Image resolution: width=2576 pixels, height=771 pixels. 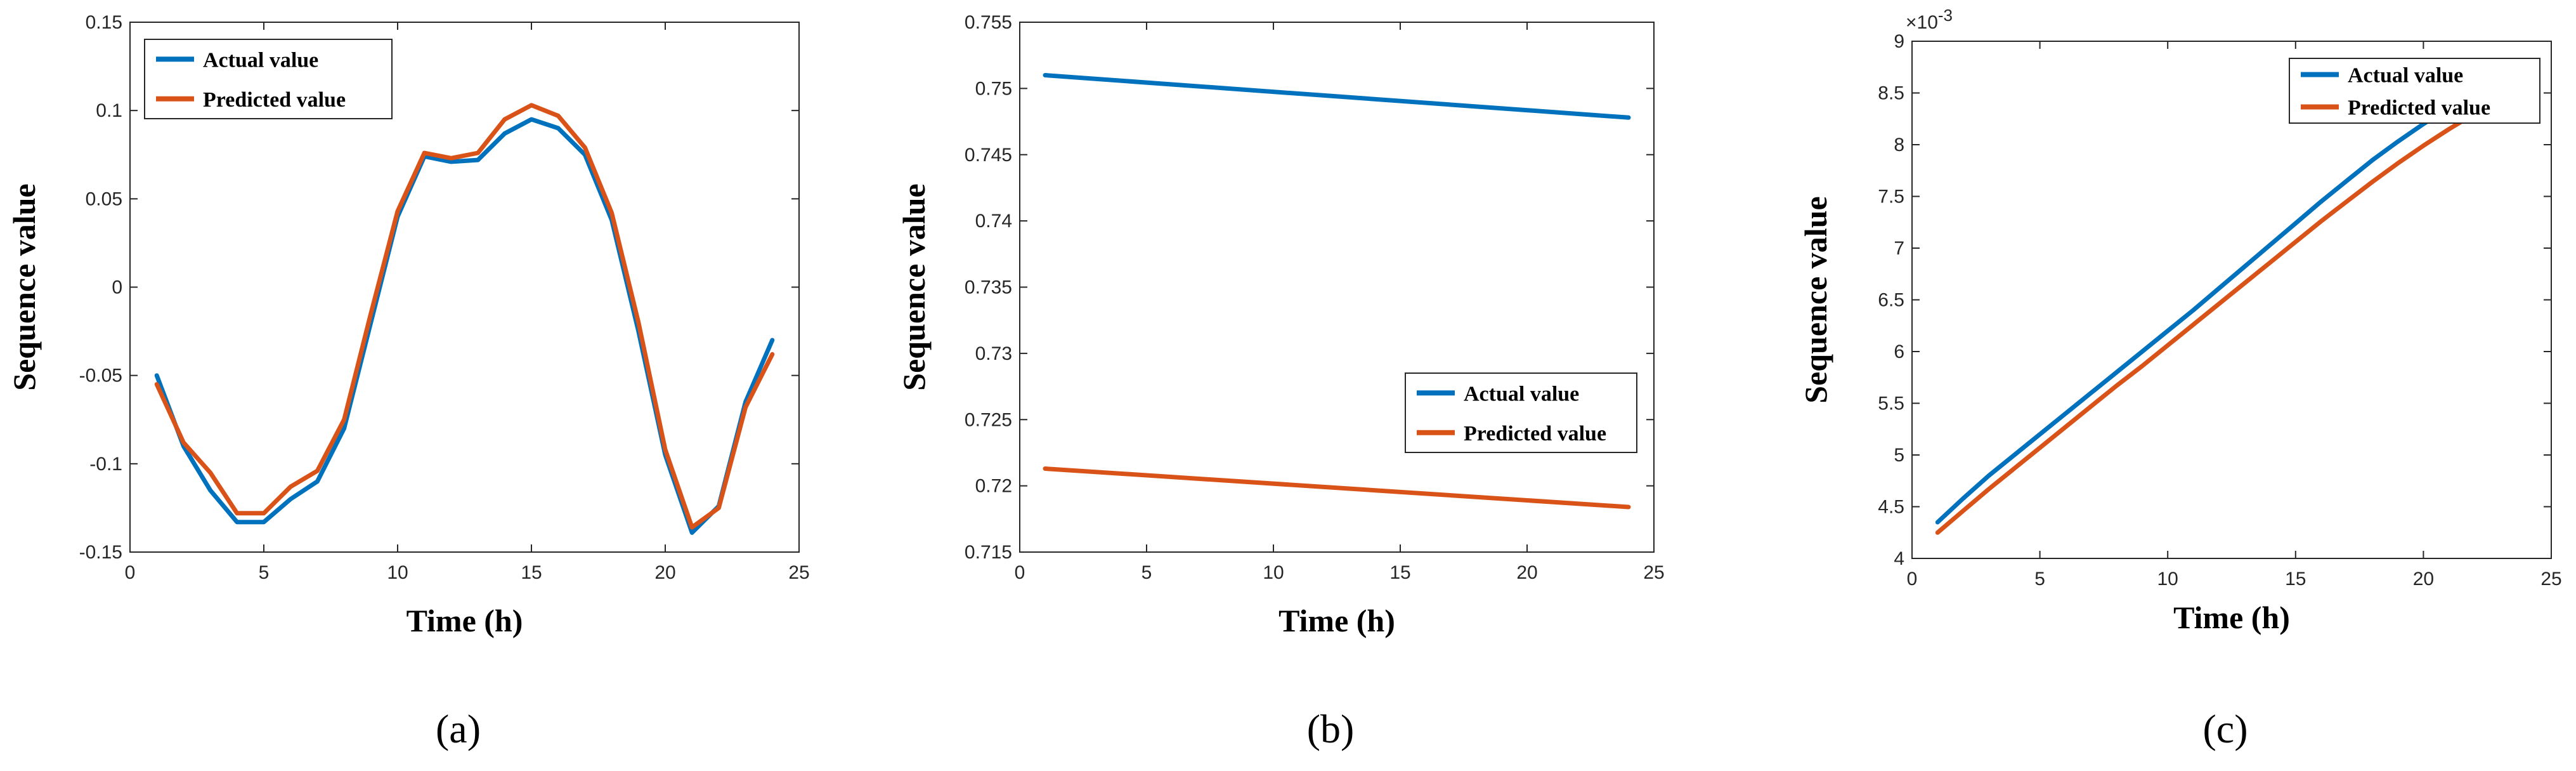 What do you see at coordinates (989, 552) in the screenshot?
I see `y-tick-label: 0.715` at bounding box center [989, 552].